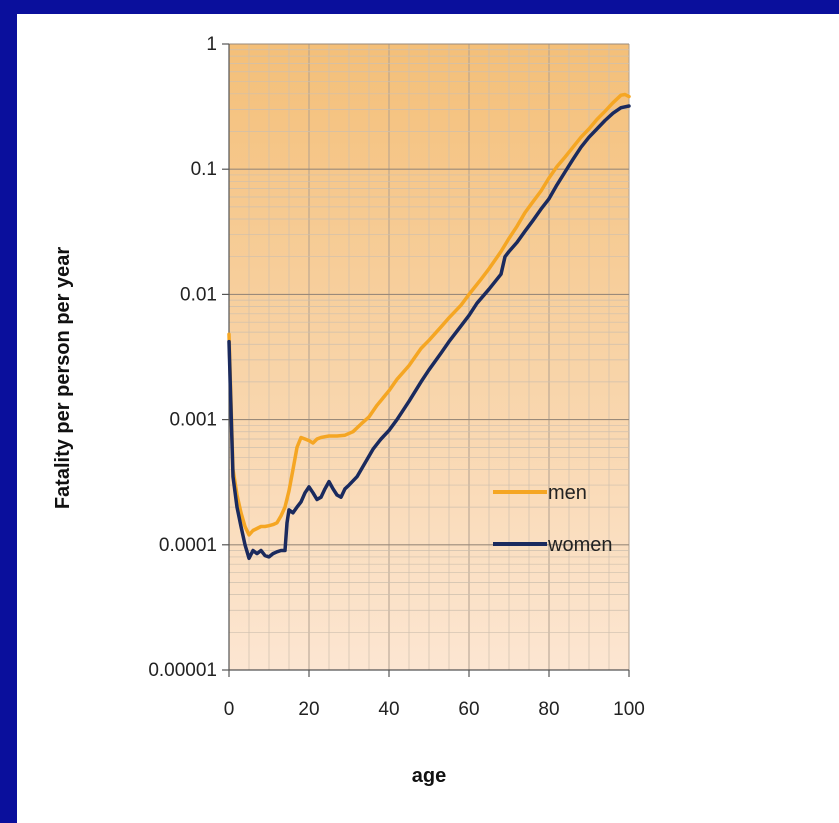 The height and width of the screenshot is (823, 839). I want to click on x-tick-label: 100, so click(629, 709).